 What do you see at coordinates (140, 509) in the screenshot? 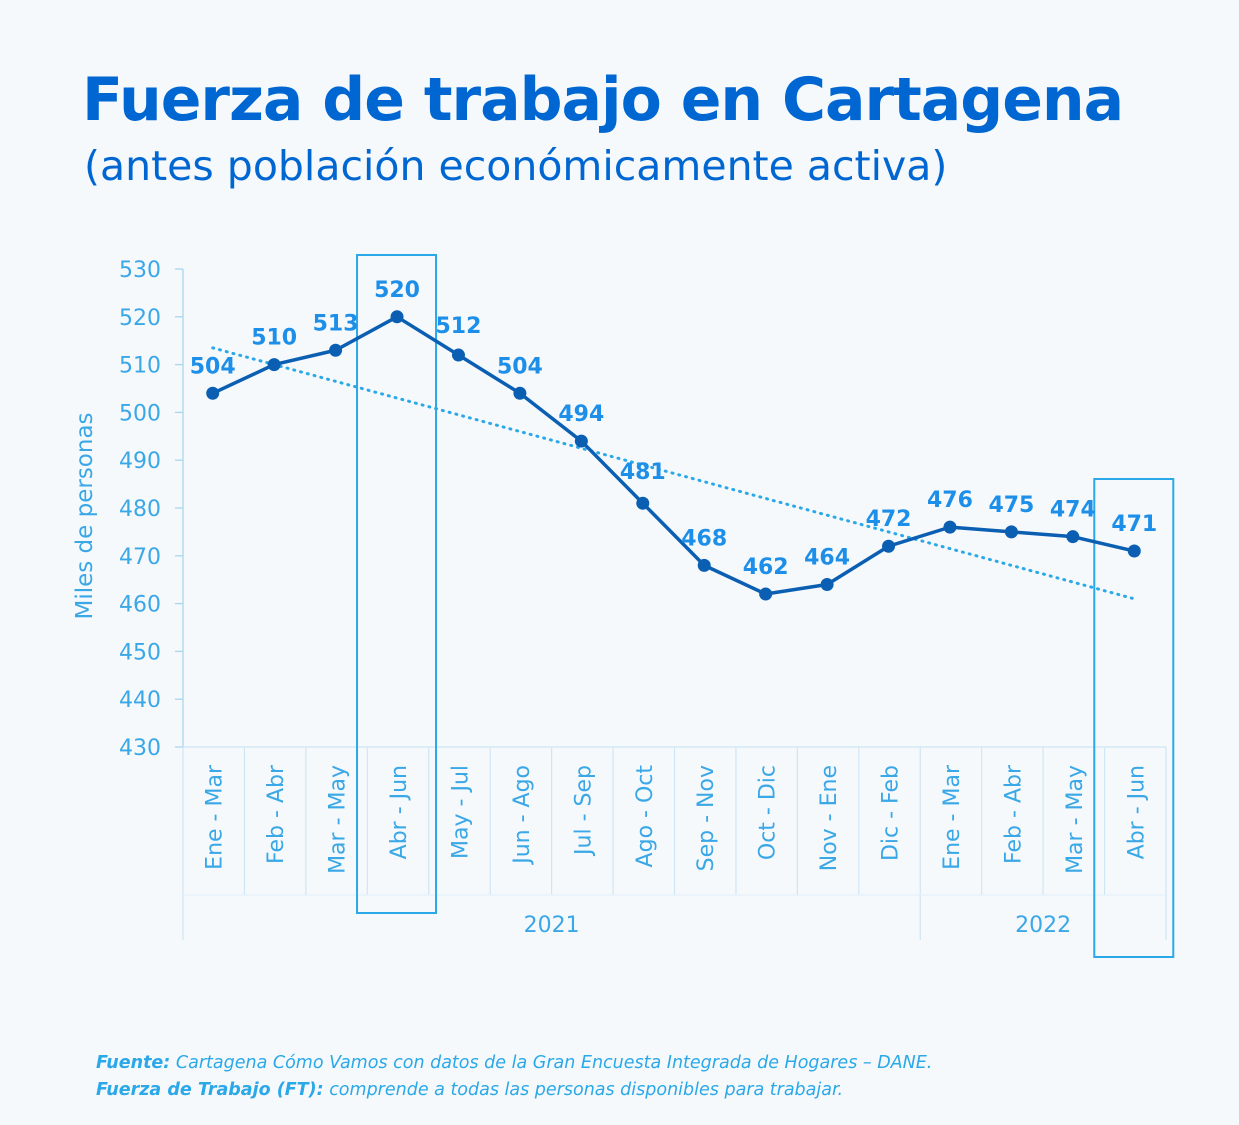
I see `y-tick-label: 480` at bounding box center [140, 509].